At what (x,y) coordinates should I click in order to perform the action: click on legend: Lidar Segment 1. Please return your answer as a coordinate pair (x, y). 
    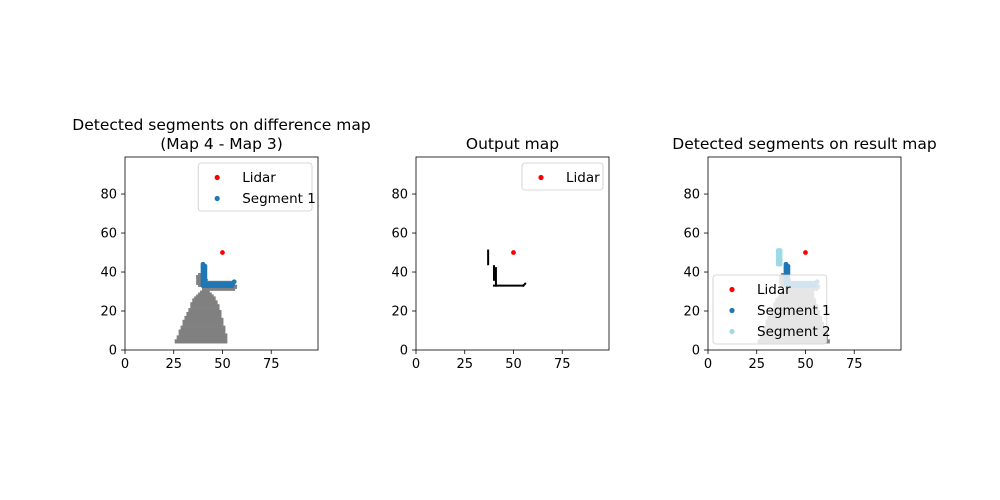
    Looking at the image, I should click on (256, 187).